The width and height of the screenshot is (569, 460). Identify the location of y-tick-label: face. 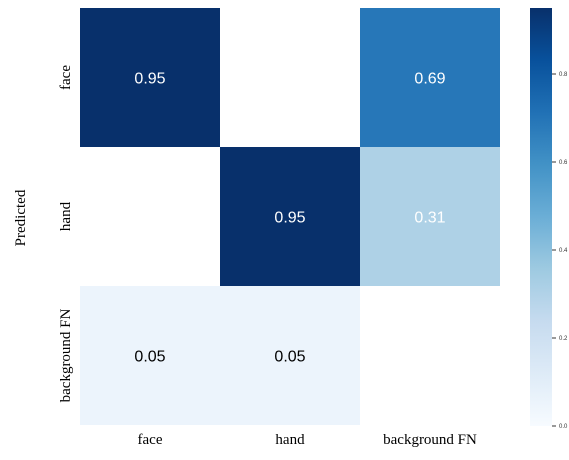
(66, 77).